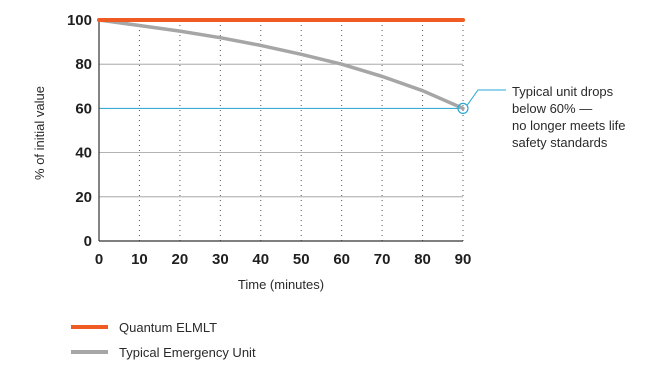 This screenshot has width=670, height=369. I want to click on y-axis-label: % of initial value, so click(39, 133).